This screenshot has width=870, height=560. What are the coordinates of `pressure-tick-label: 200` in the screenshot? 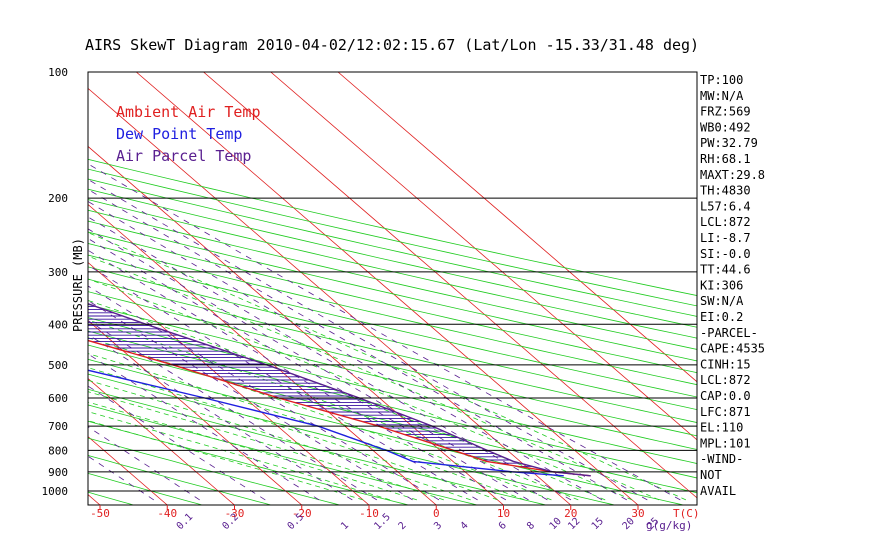 It's located at (58, 198).